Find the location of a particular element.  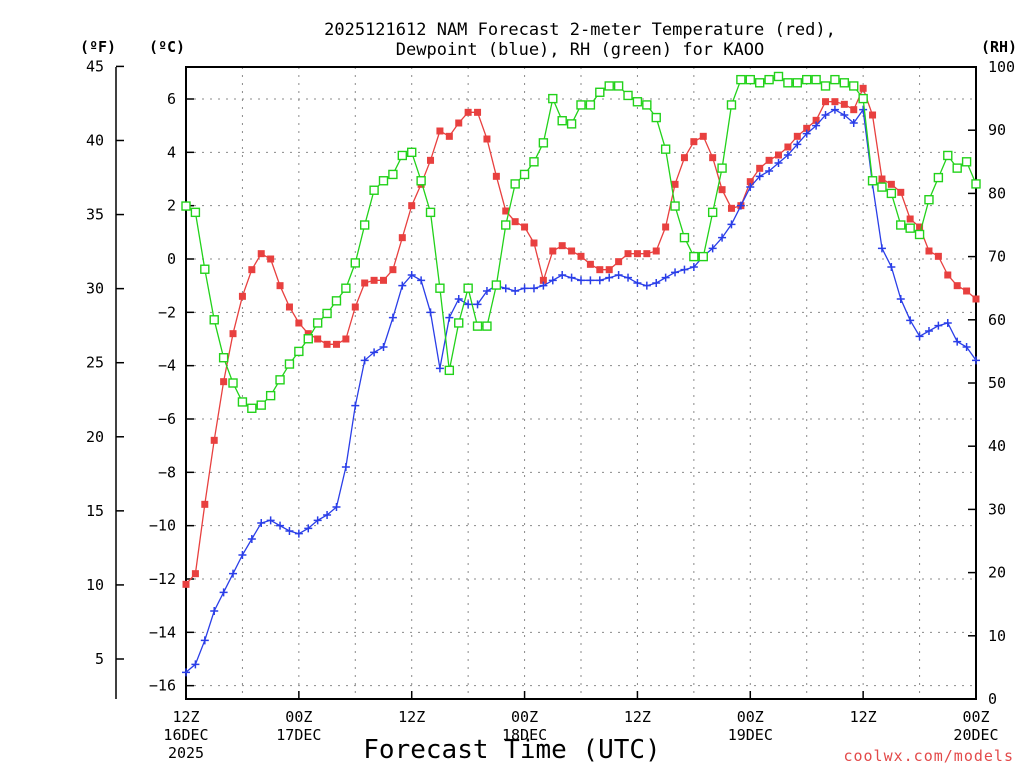

rh-tick-label: 70 is located at coordinates (997, 257).